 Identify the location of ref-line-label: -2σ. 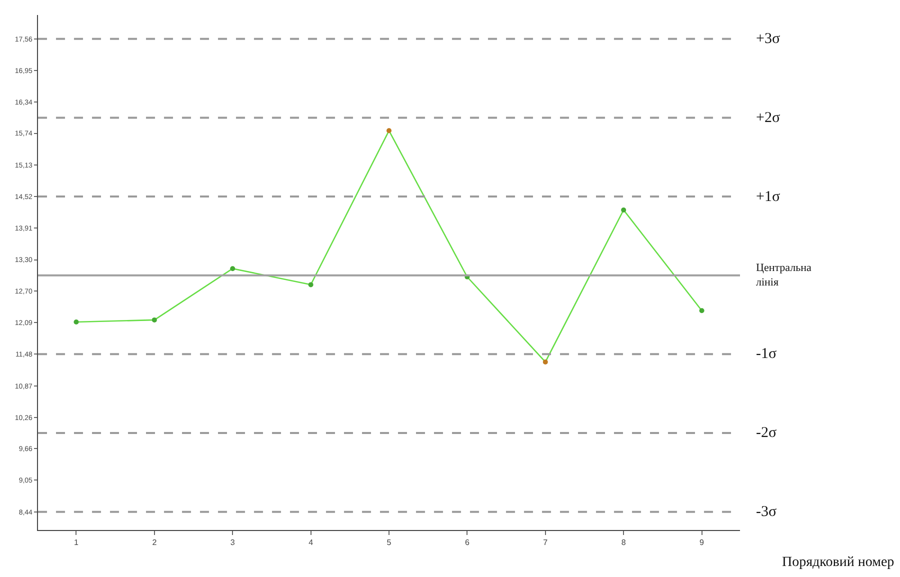
(766, 433).